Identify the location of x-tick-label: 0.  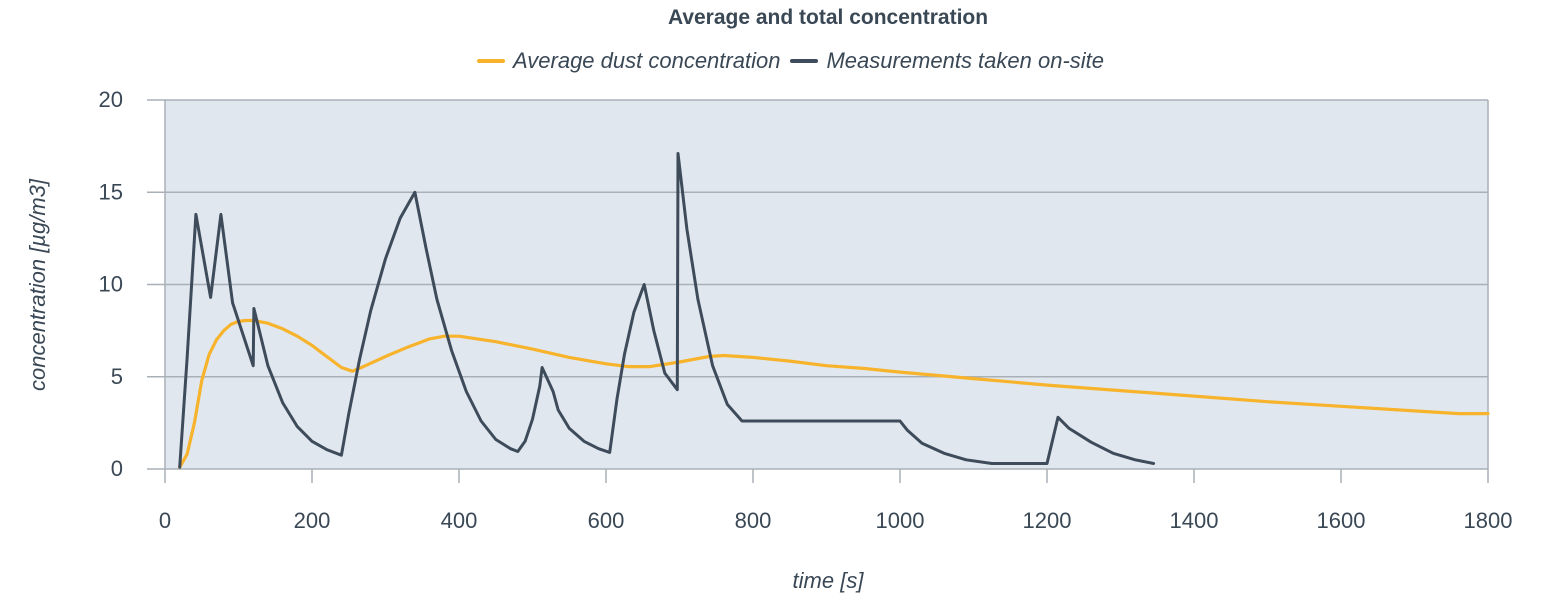
(165, 520).